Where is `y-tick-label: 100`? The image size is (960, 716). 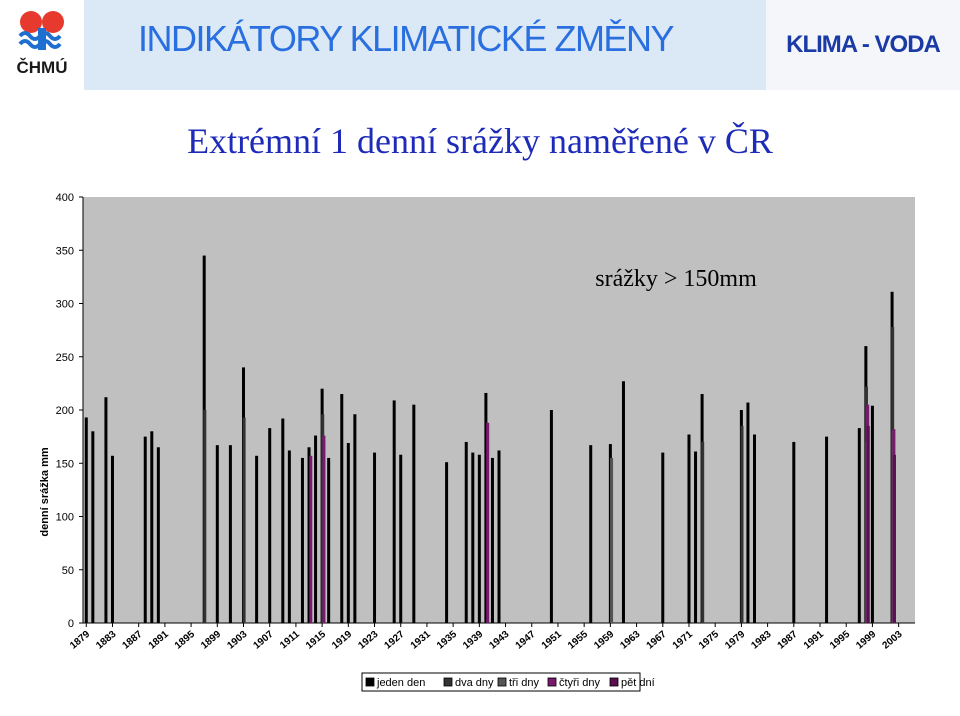
y-tick-label: 100 is located at coordinates (65, 518).